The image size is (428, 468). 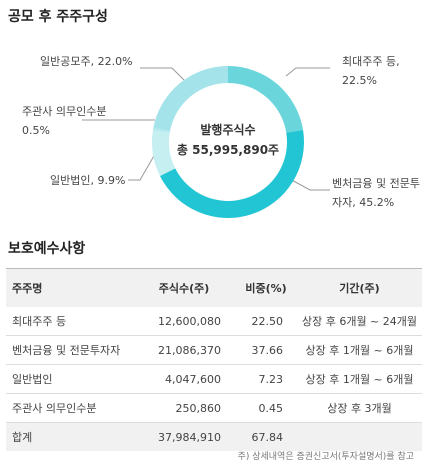 I want to click on slice-label: 최대주주 등, 22.5%, so click(x=382, y=71).